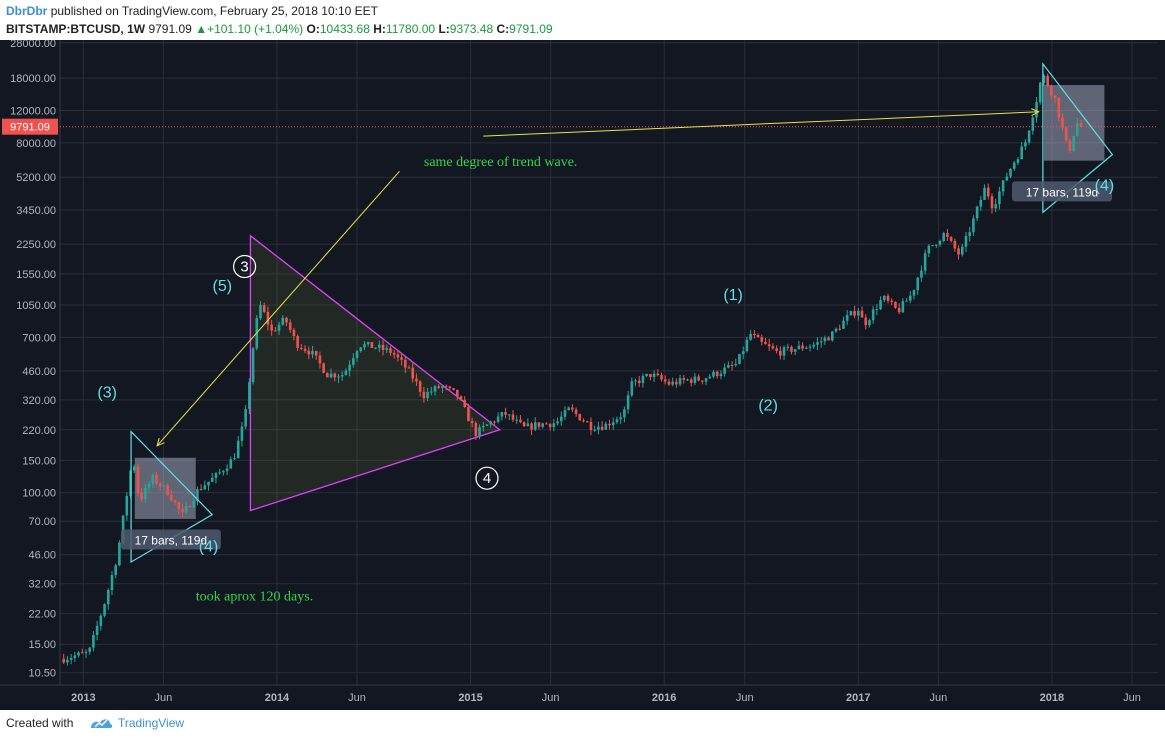 Image resolution: width=1165 pixels, height=741 pixels. What do you see at coordinates (30, 128) in the screenshot?
I see `last-price-label: 9791.09` at bounding box center [30, 128].